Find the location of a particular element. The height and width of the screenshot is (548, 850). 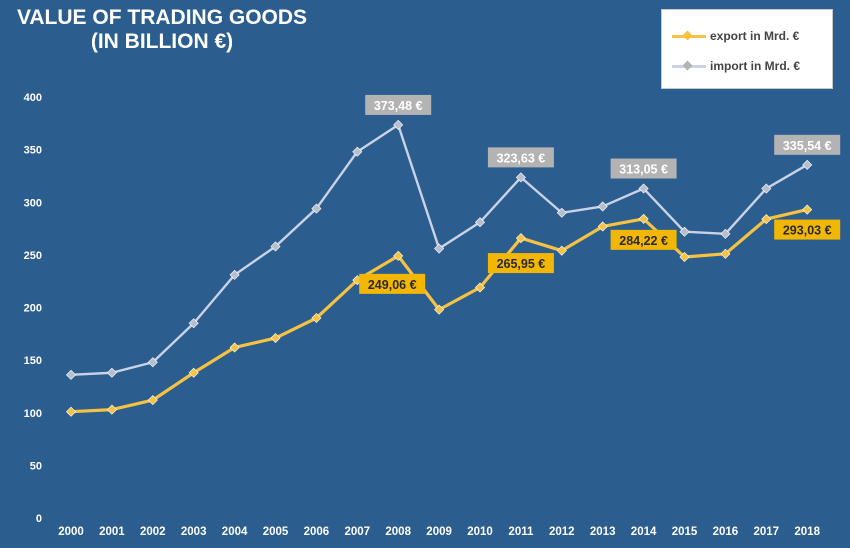

x-tick-label: 2012 is located at coordinates (562, 532).